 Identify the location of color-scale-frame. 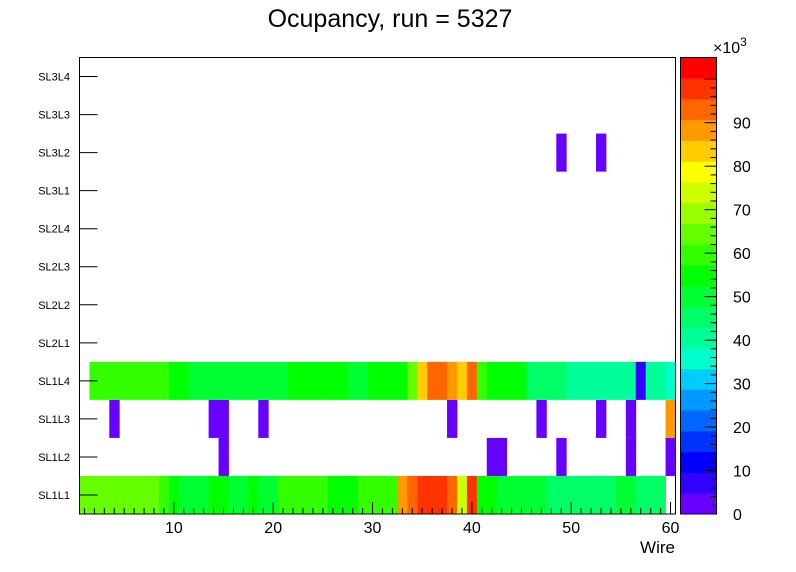
(698, 286).